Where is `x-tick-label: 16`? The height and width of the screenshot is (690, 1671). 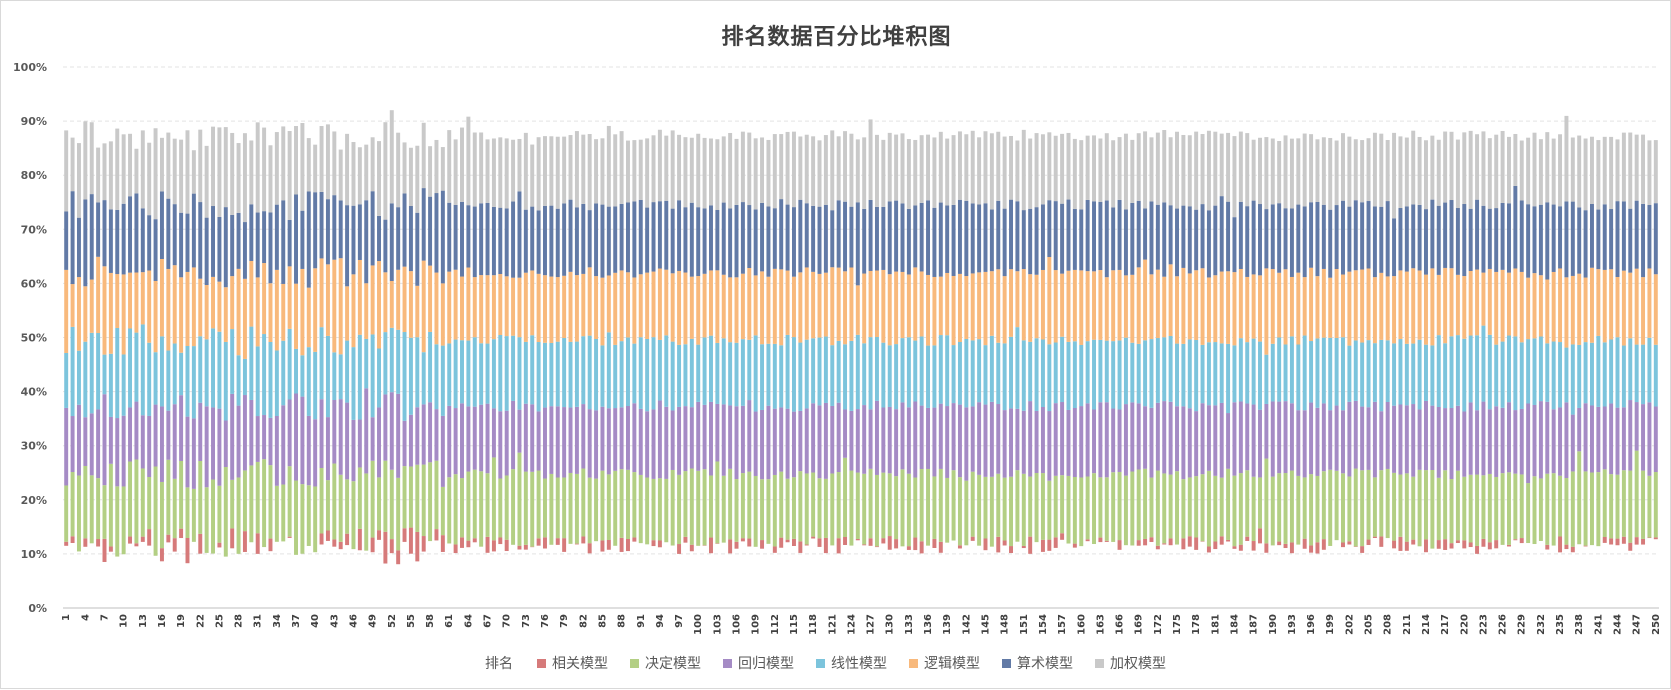 x-tick-label: 16 is located at coordinates (162, 621).